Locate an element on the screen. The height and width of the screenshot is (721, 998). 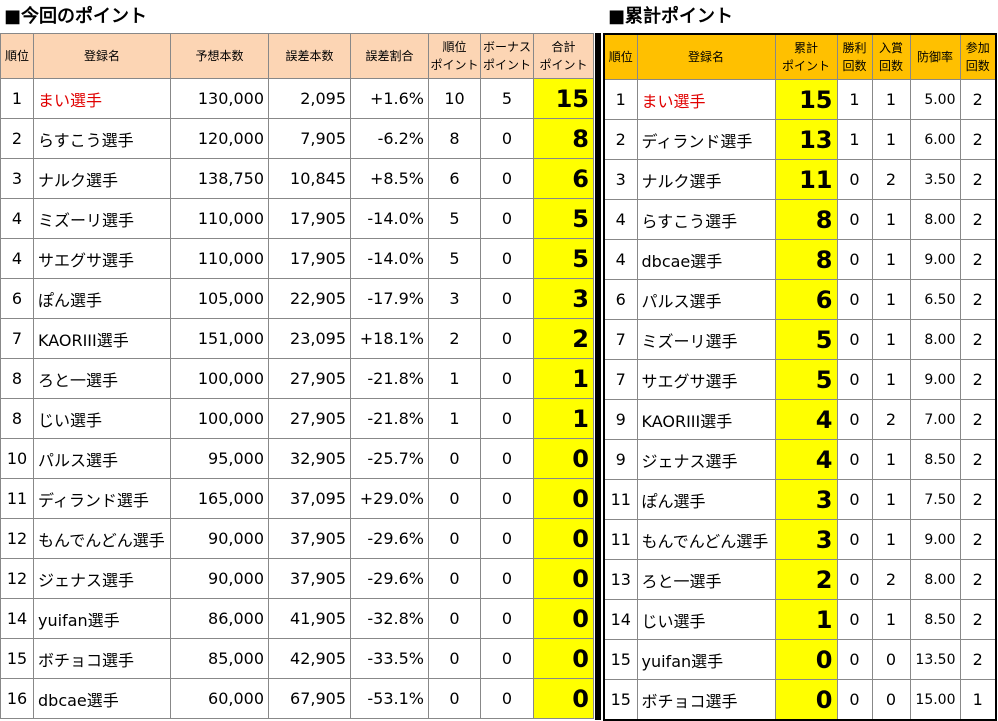
cell: 6 is located at coordinates (17, 298).